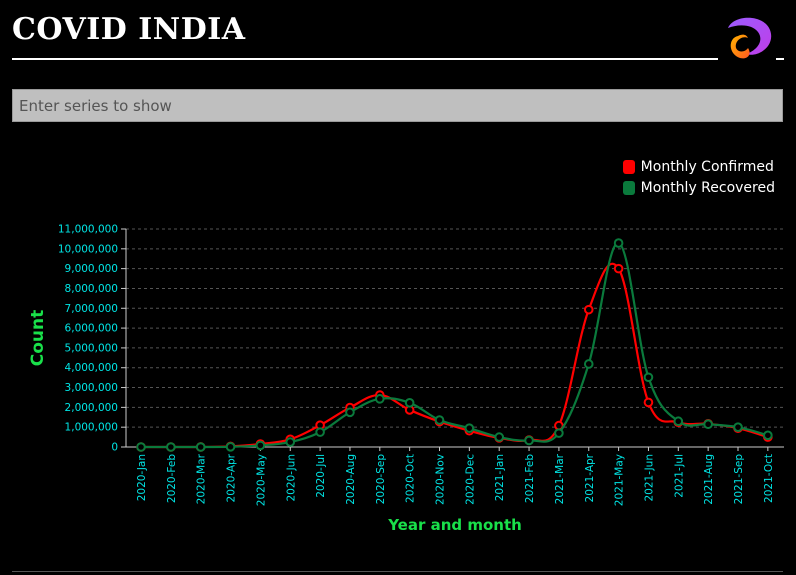 The height and width of the screenshot is (575, 796). What do you see at coordinates (365, 59) in the screenshot?
I see `title-divider` at bounding box center [365, 59].